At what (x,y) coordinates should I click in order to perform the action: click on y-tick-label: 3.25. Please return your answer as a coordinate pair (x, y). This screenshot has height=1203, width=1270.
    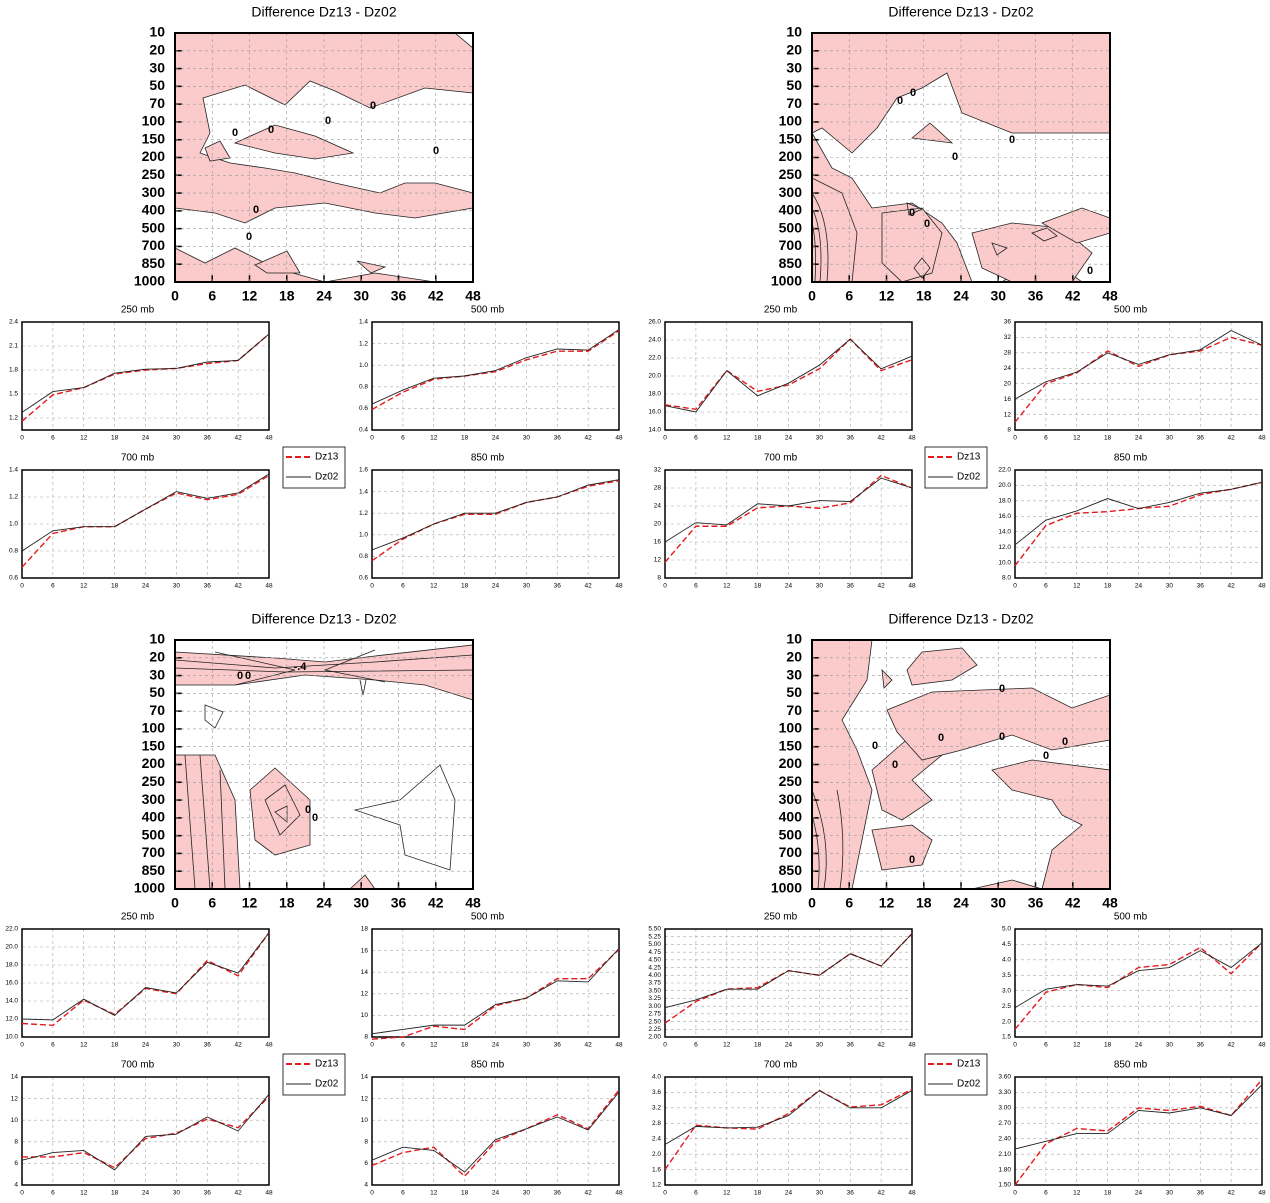
    Looking at the image, I should click on (654, 998).